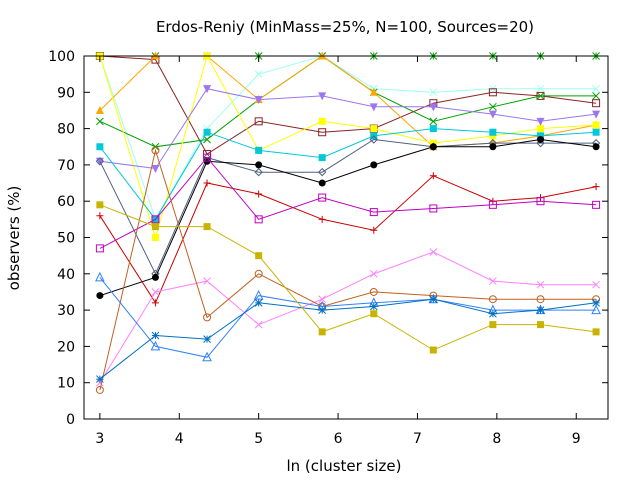  Describe the element at coordinates (66, 384) in the screenshot. I see `y-tick-label: 10` at that location.